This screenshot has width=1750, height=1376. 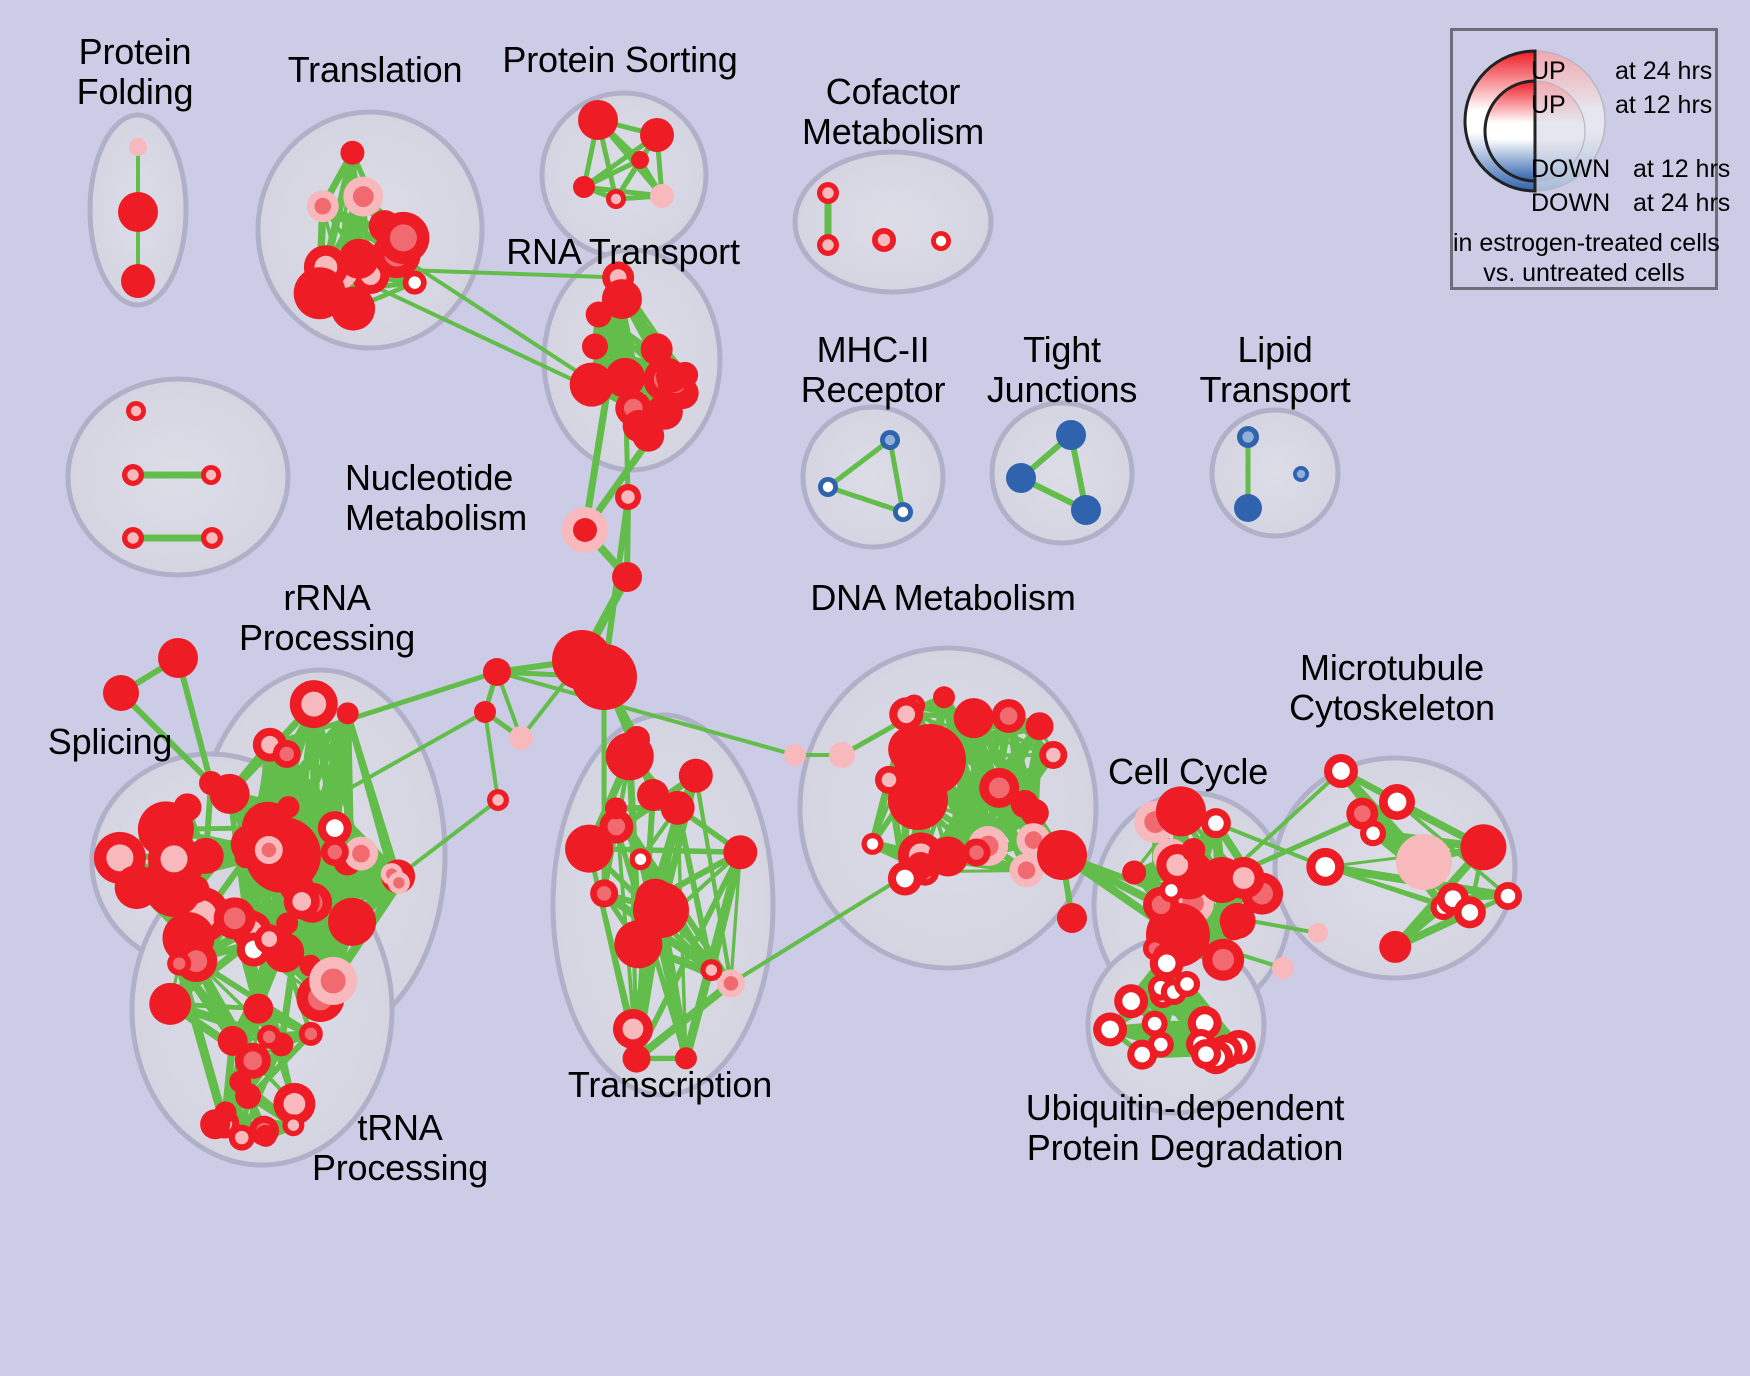 I want to click on cluster-label-lipid-transport: Lipid Transport, so click(x=1275, y=370).